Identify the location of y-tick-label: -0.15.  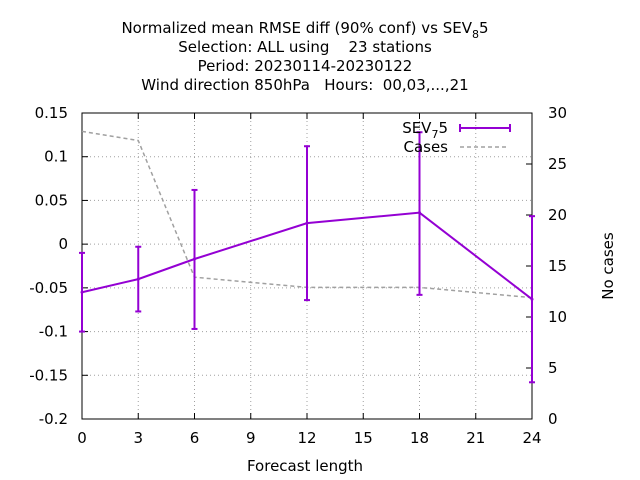
(48, 375).